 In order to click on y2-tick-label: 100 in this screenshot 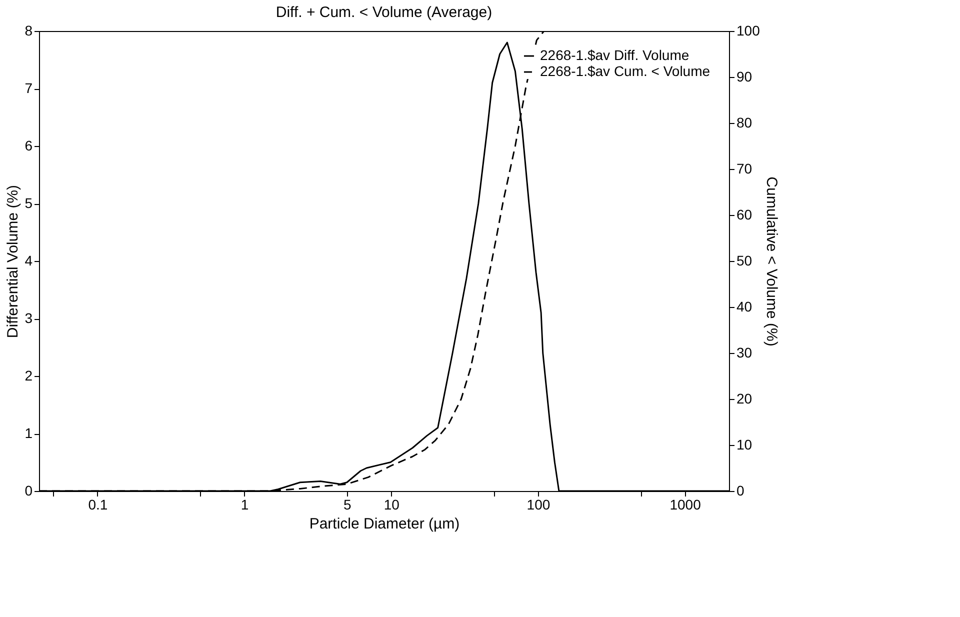, I will do `click(748, 30)`.